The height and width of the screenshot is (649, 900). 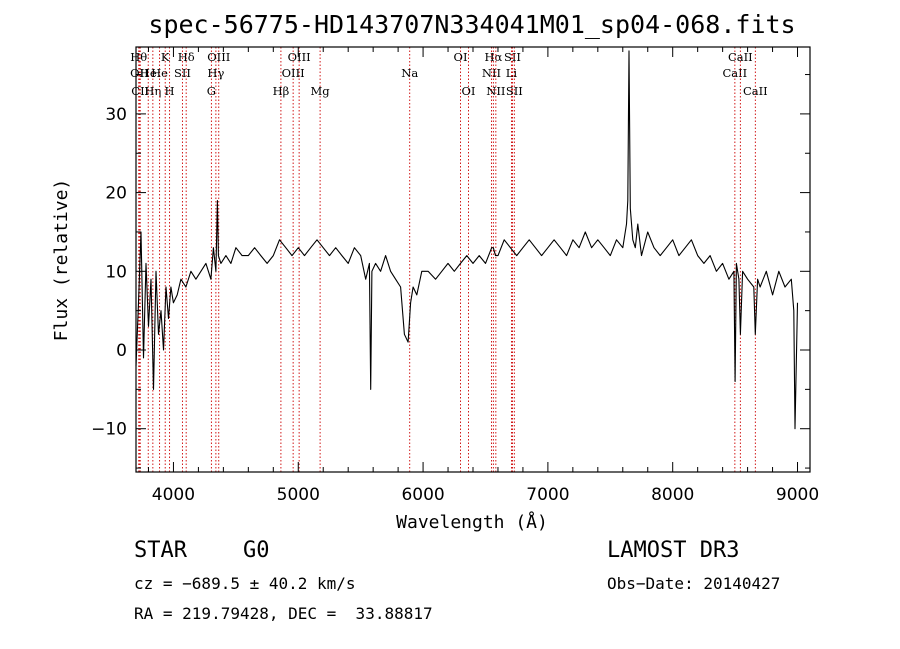 I want to click on x-tick-label-1: 5000, so click(x=298, y=495).